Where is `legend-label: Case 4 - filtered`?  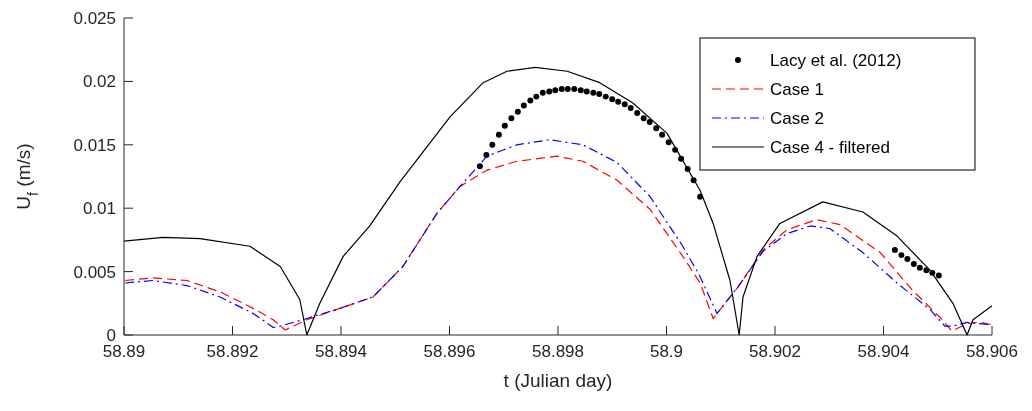
legend-label: Case 4 - filtered is located at coordinates (830, 147).